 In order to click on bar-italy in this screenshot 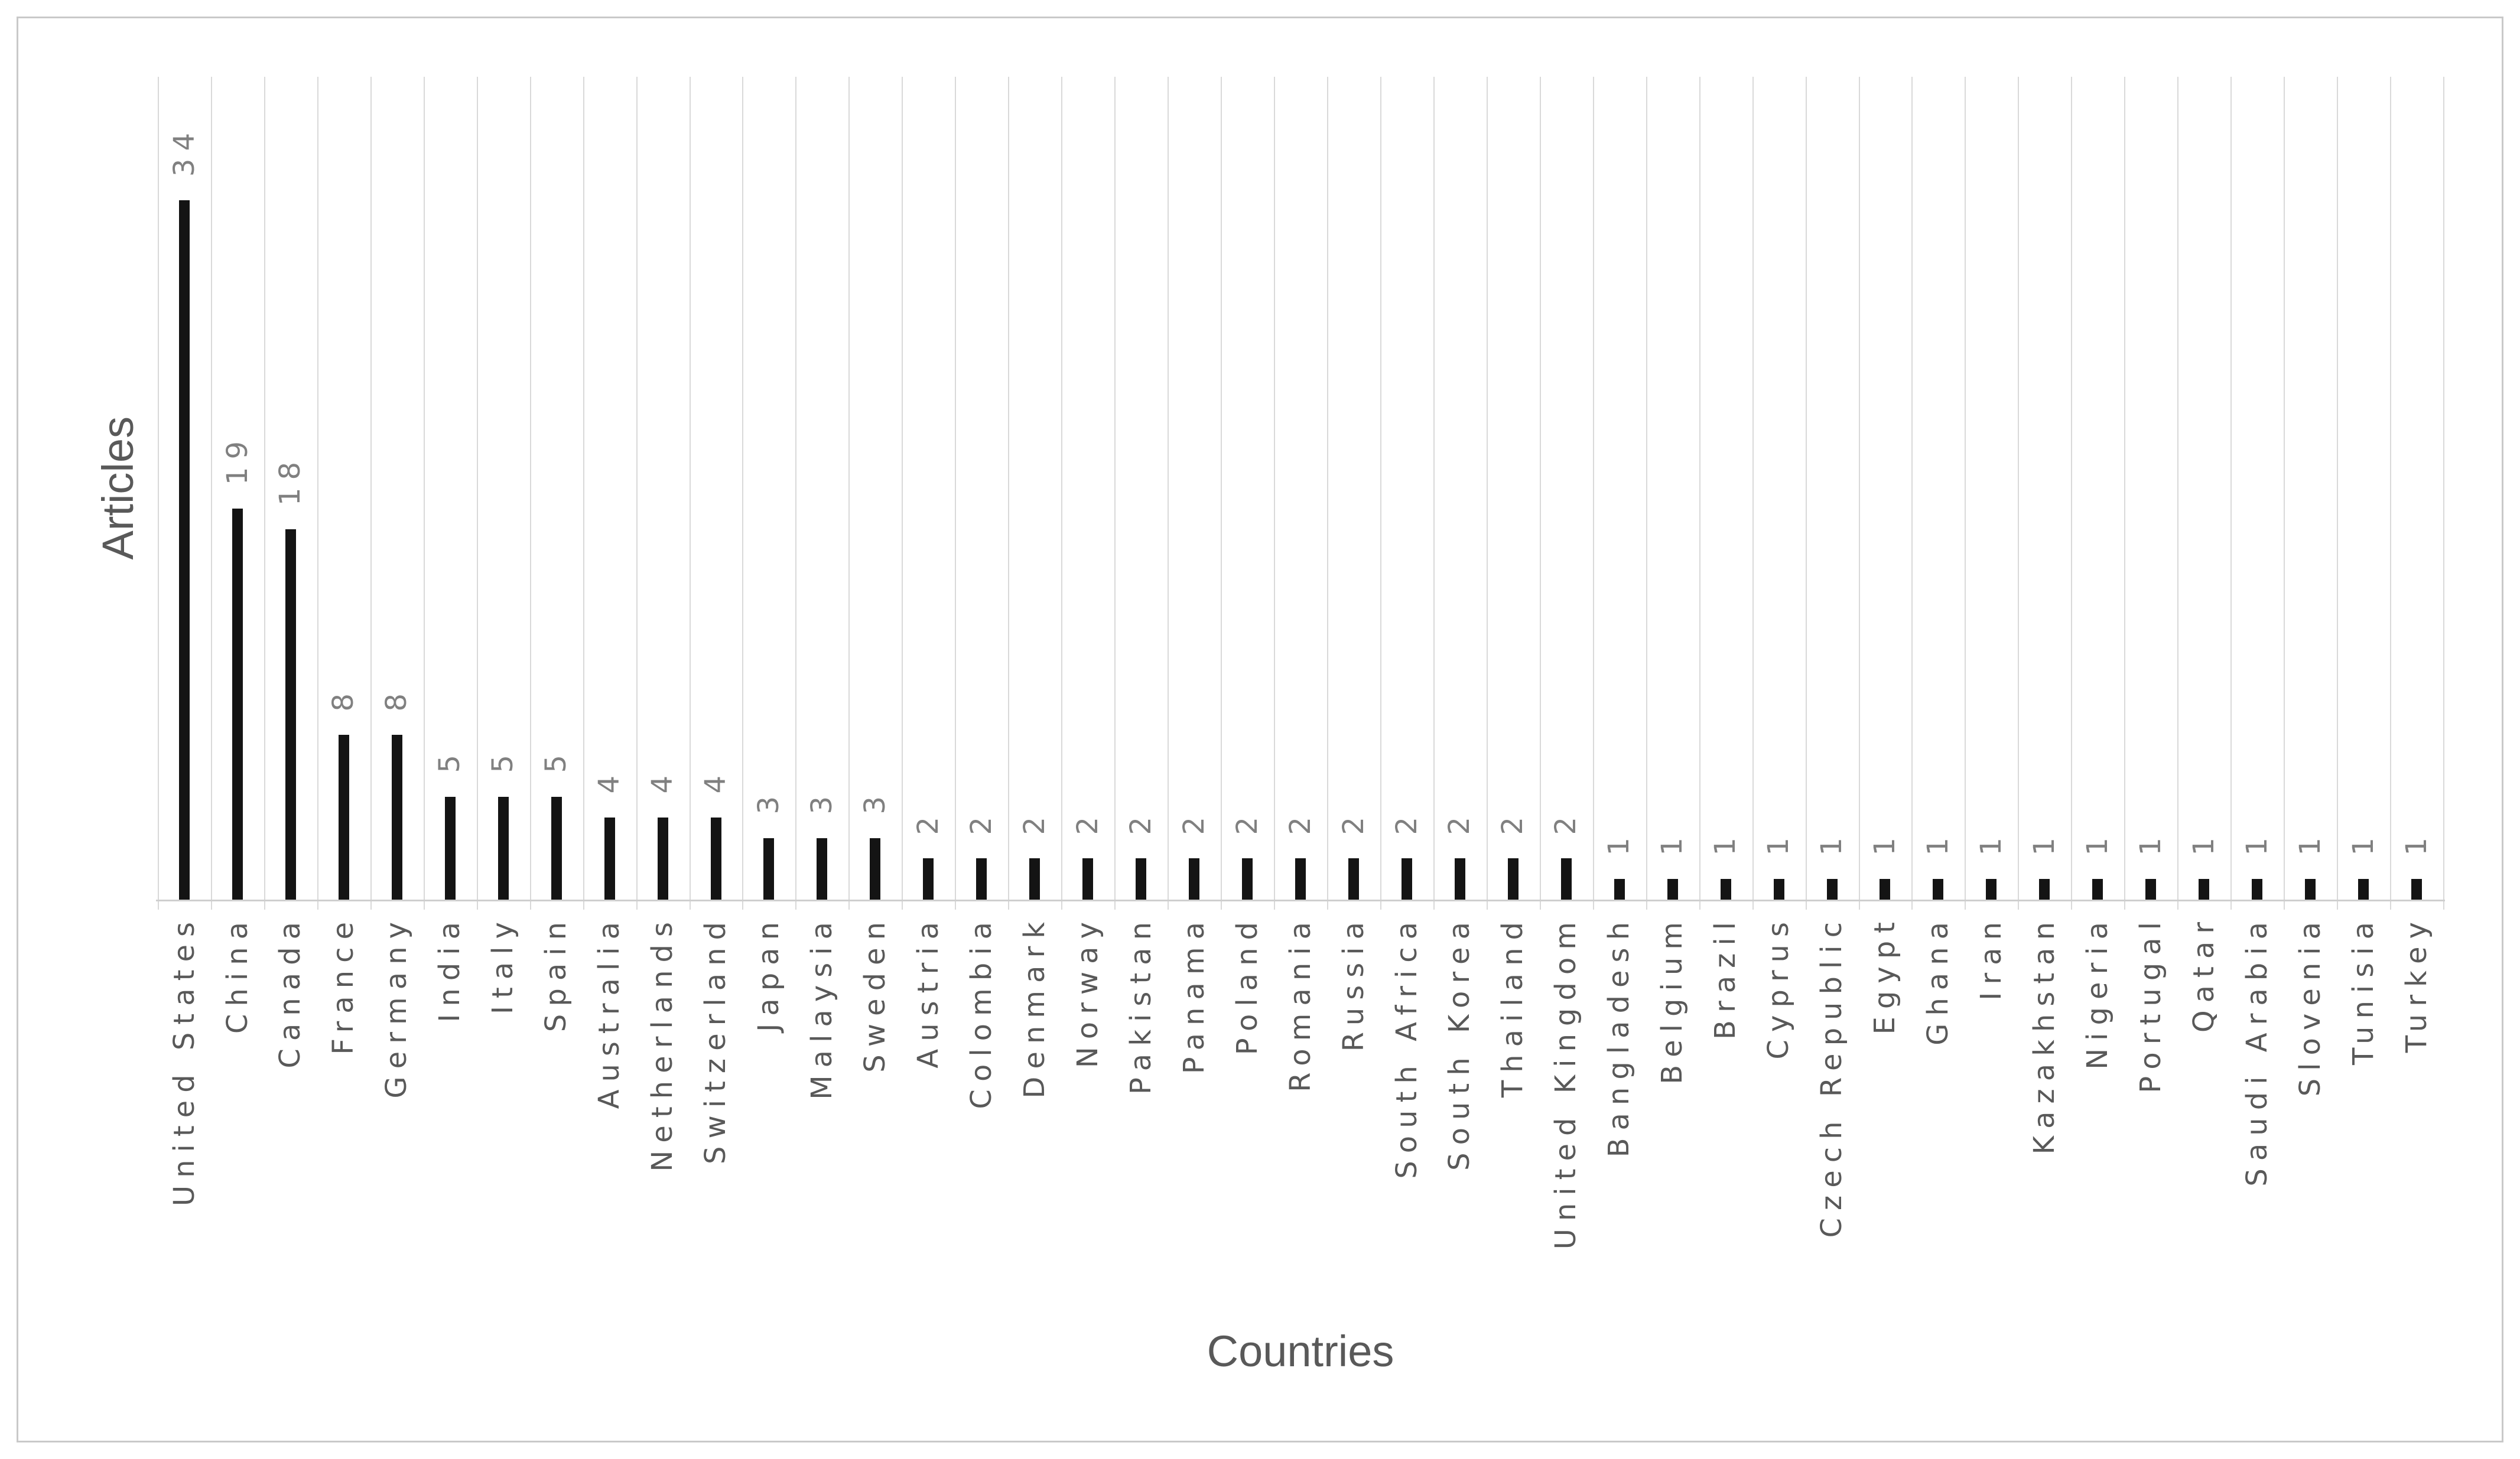, I will do `click(503, 848)`.